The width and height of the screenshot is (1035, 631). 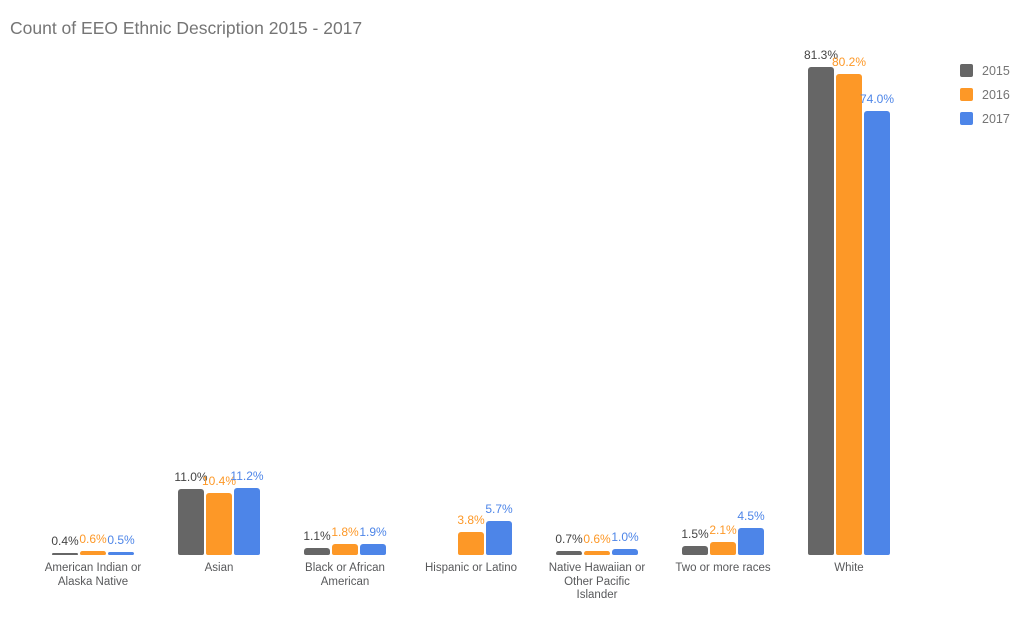 I want to click on value-label-2017: 0.5%, so click(x=121, y=540).